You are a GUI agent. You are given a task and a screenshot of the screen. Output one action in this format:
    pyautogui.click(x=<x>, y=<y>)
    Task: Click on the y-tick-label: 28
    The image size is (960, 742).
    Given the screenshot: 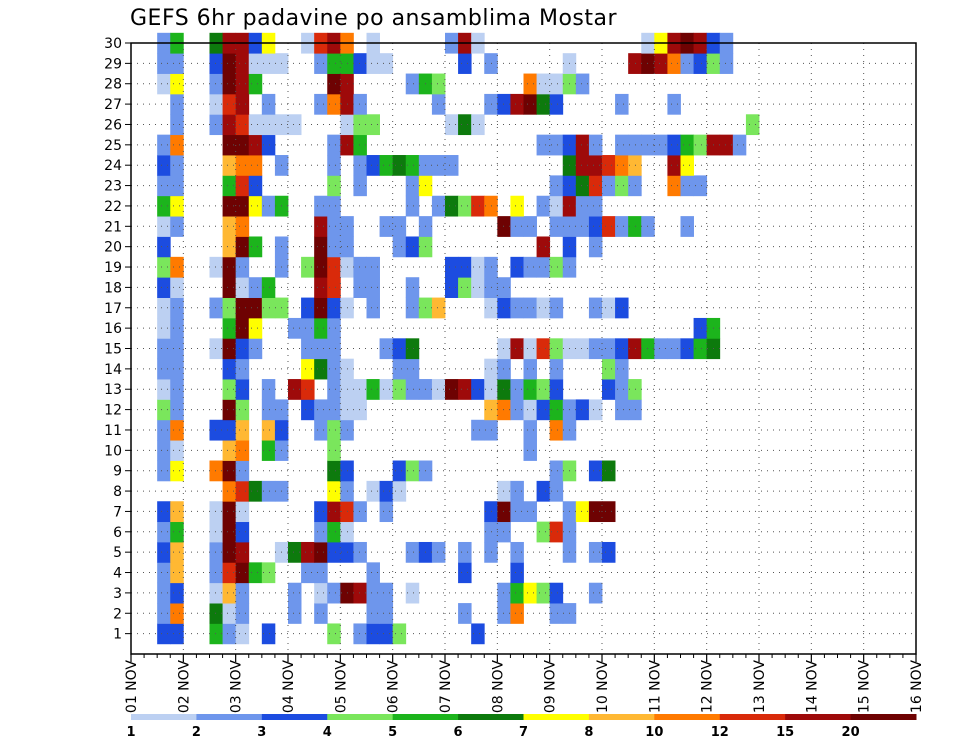 What is the action you would take?
    pyautogui.click(x=113, y=85)
    